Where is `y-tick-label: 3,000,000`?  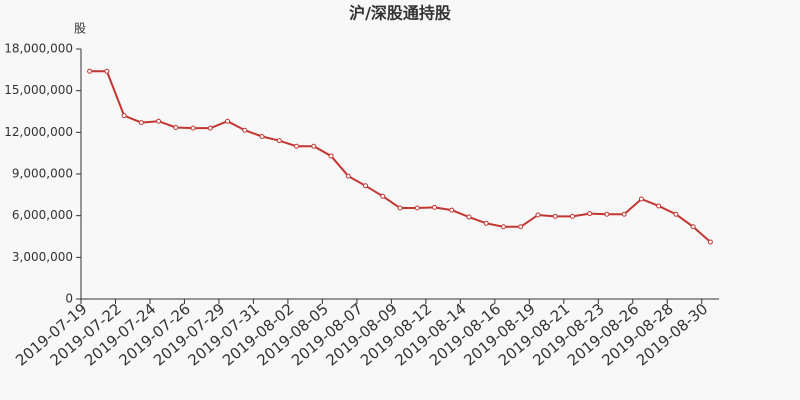 y-tick-label: 3,000,000 is located at coordinates (42, 257).